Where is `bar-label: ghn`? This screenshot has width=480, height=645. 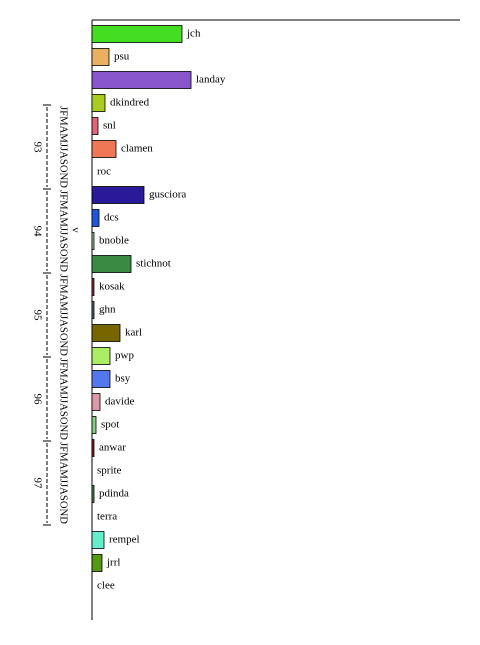
bar-label: ghn is located at coordinates (107, 310).